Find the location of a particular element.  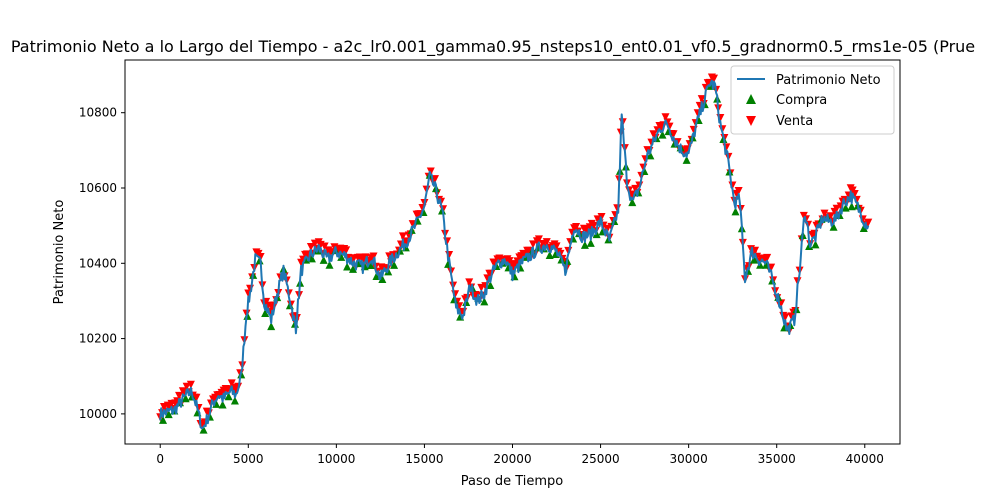

x-tick-label: 20000 is located at coordinates (512, 459).